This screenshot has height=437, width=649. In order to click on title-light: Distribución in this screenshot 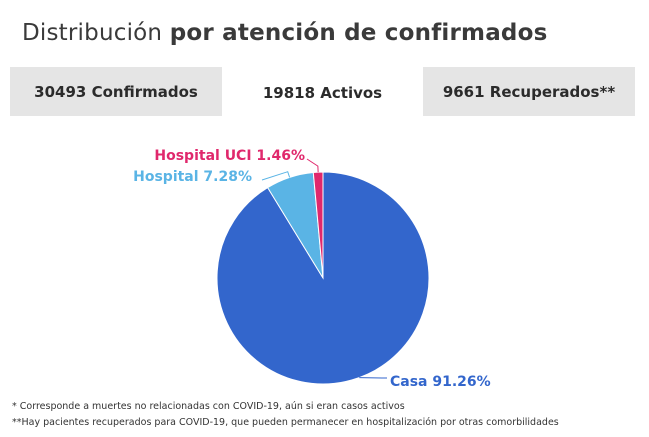, I will do `click(92, 33)`.